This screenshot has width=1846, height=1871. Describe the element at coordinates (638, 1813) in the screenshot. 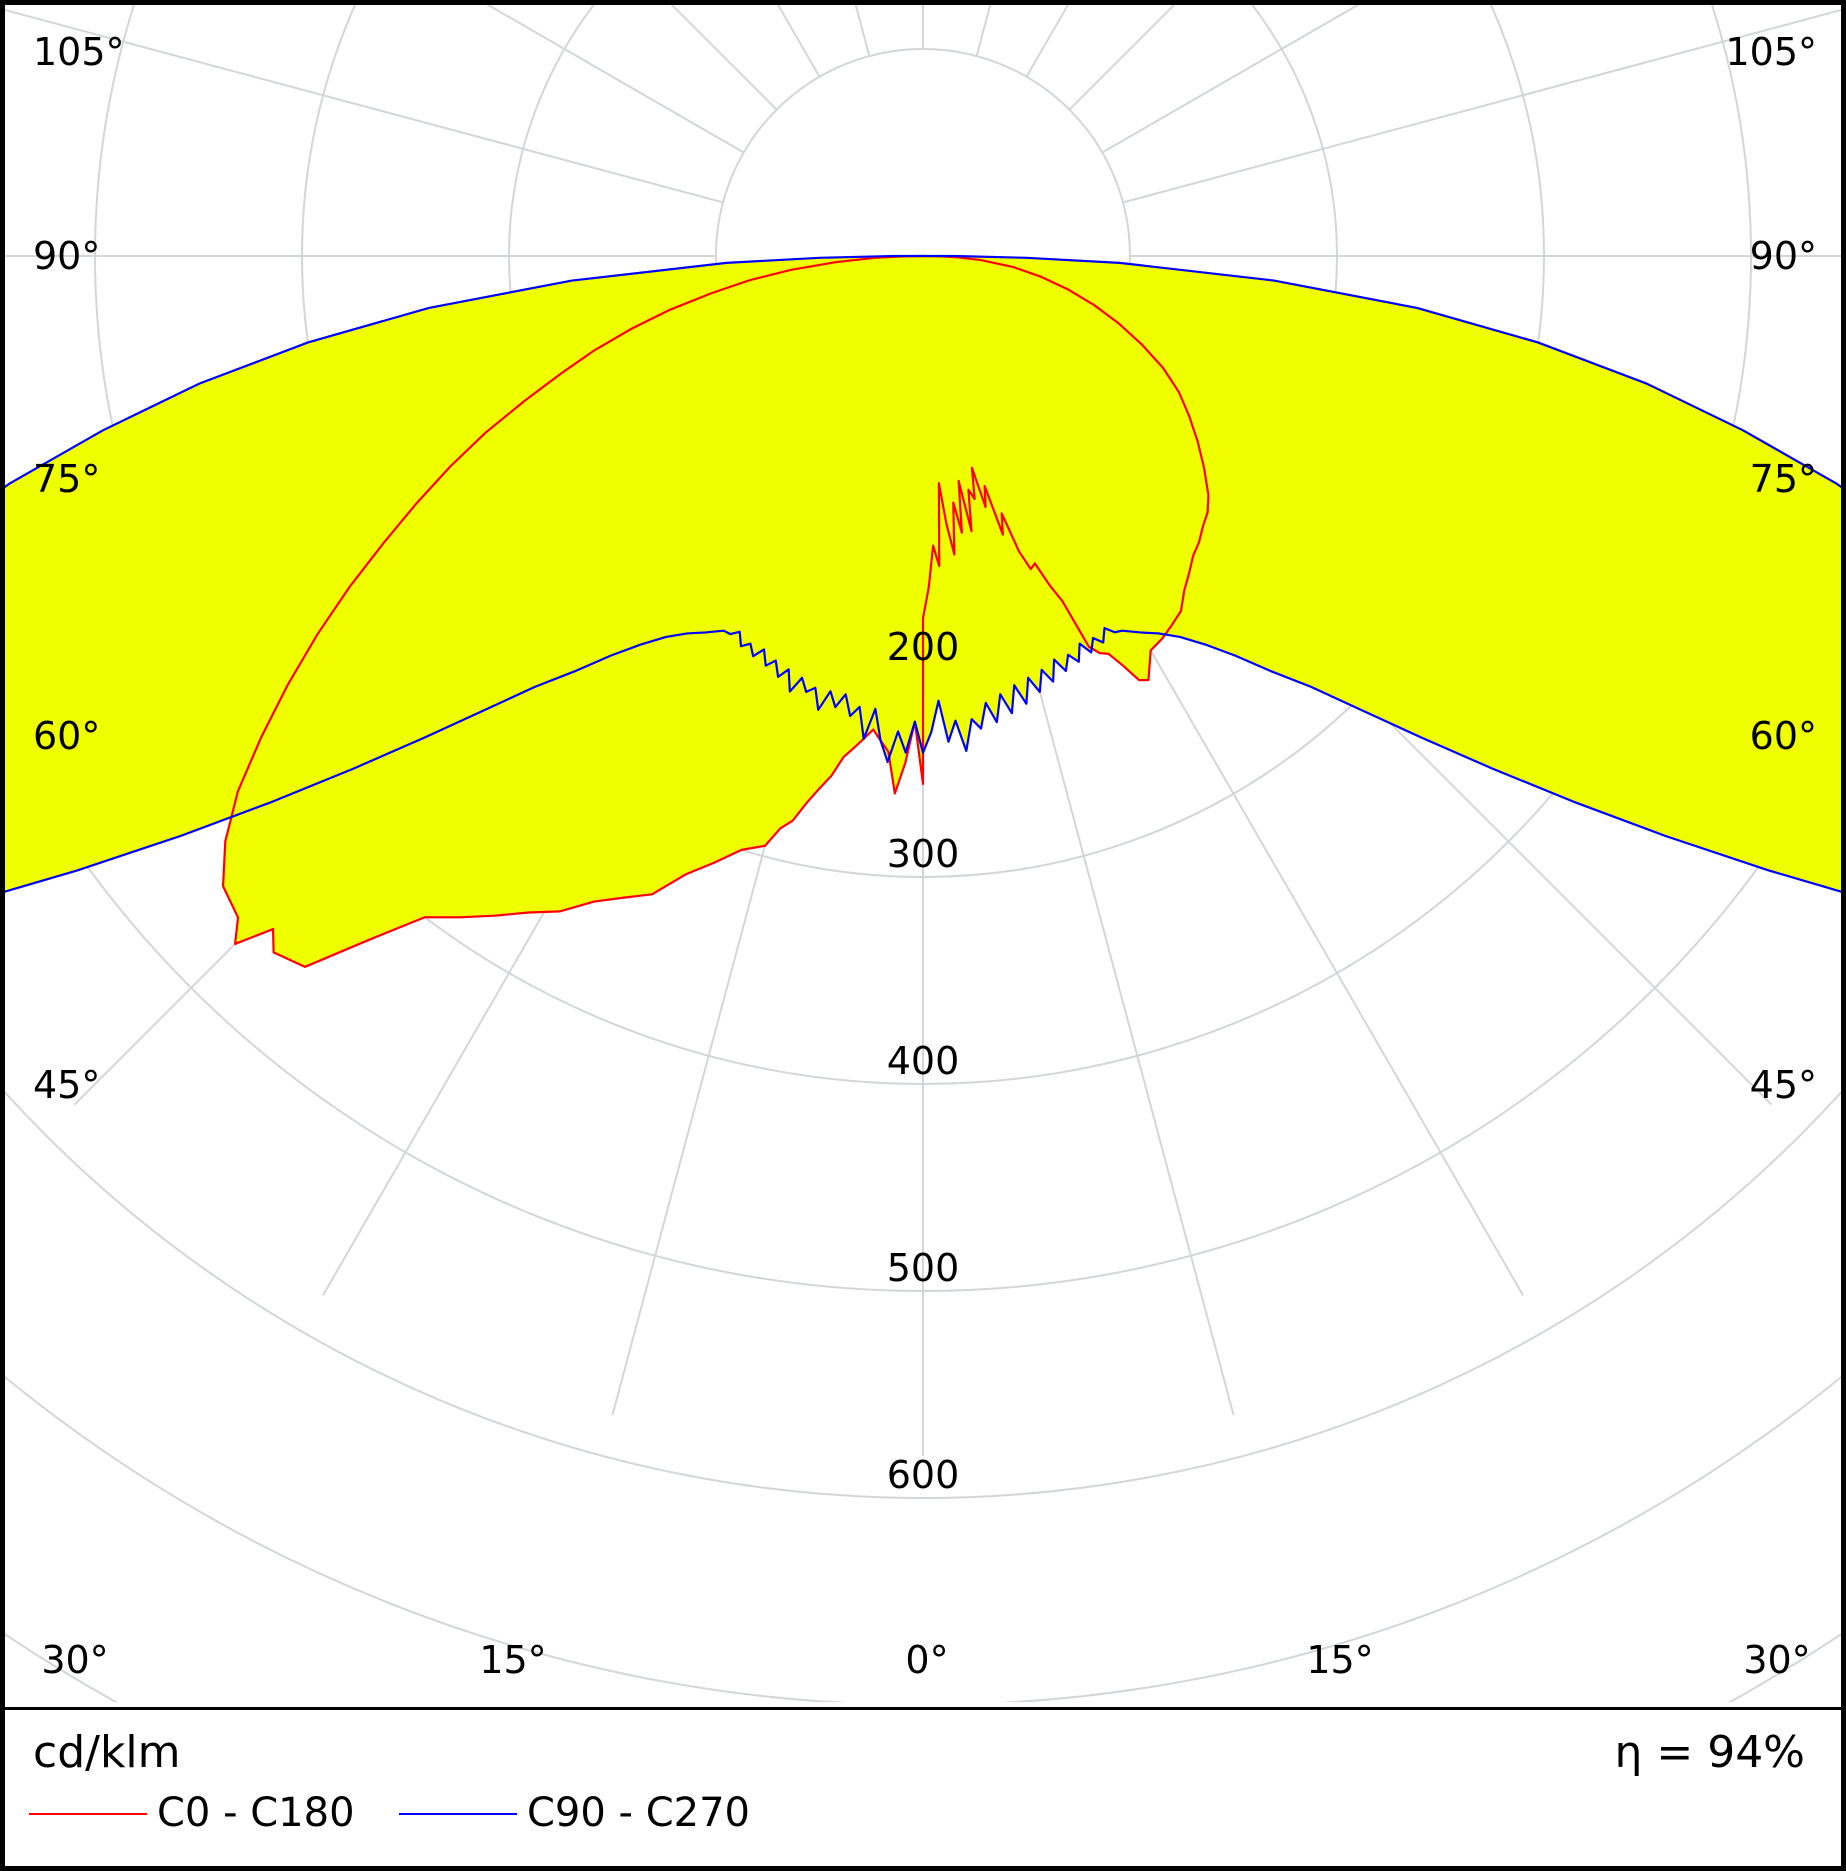

I see `legend-label-c90-c270: C90 - C270` at that location.